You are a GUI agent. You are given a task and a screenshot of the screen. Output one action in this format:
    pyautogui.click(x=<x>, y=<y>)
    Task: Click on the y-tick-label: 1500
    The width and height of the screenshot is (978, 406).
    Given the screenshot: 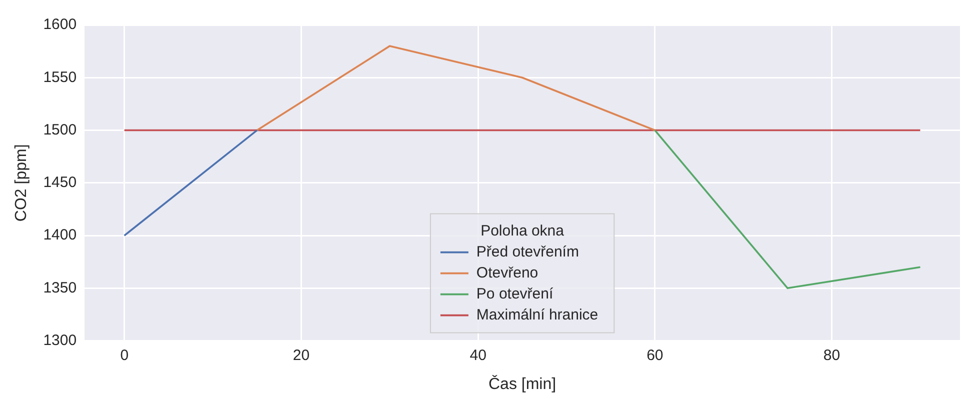 What is the action you would take?
    pyautogui.click(x=60, y=129)
    